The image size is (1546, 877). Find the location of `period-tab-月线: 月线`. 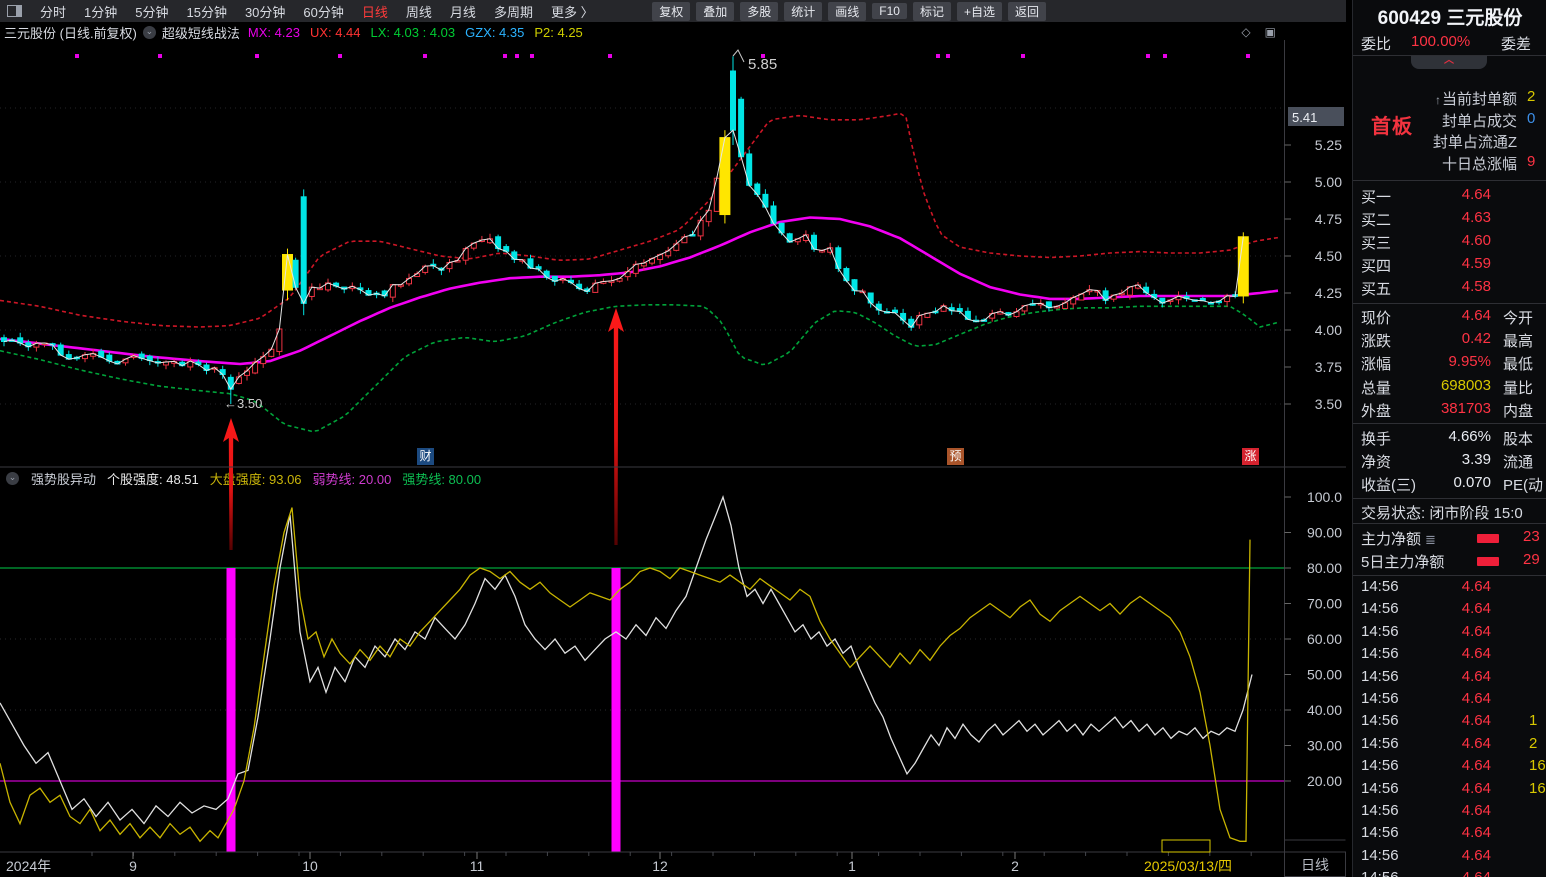

period-tab-月线: 月线 is located at coordinates (462, 12).